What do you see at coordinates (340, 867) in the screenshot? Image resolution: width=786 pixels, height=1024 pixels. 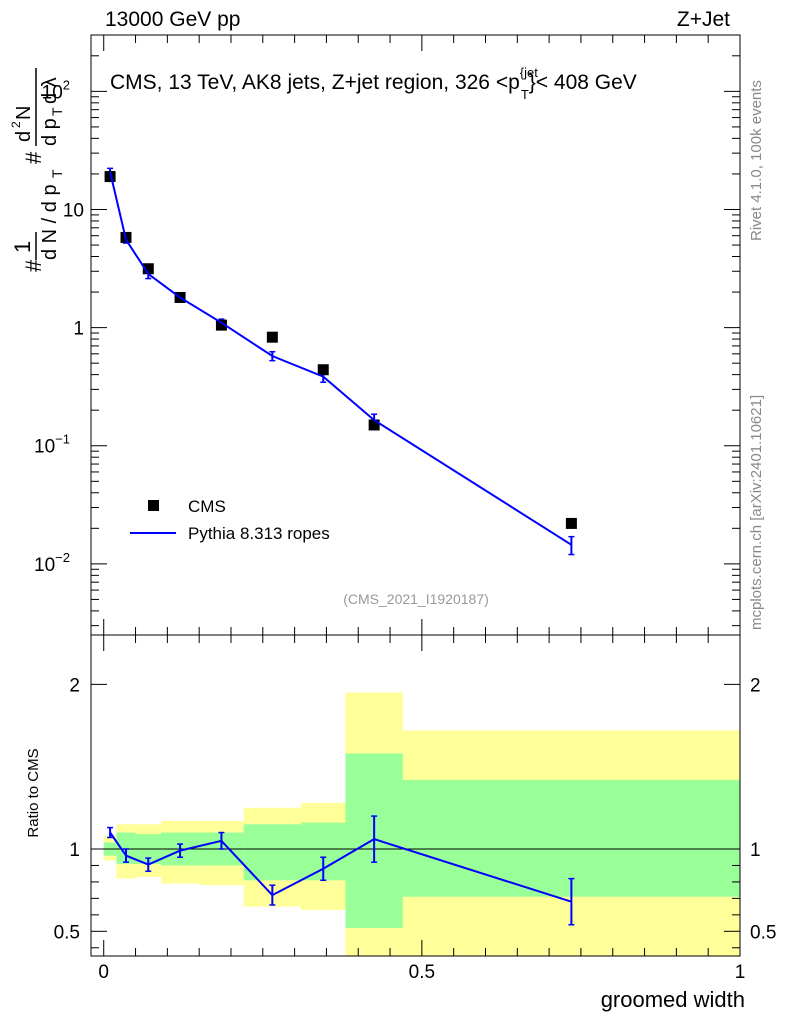 I see `ratio-prediction-line` at bounding box center [340, 867].